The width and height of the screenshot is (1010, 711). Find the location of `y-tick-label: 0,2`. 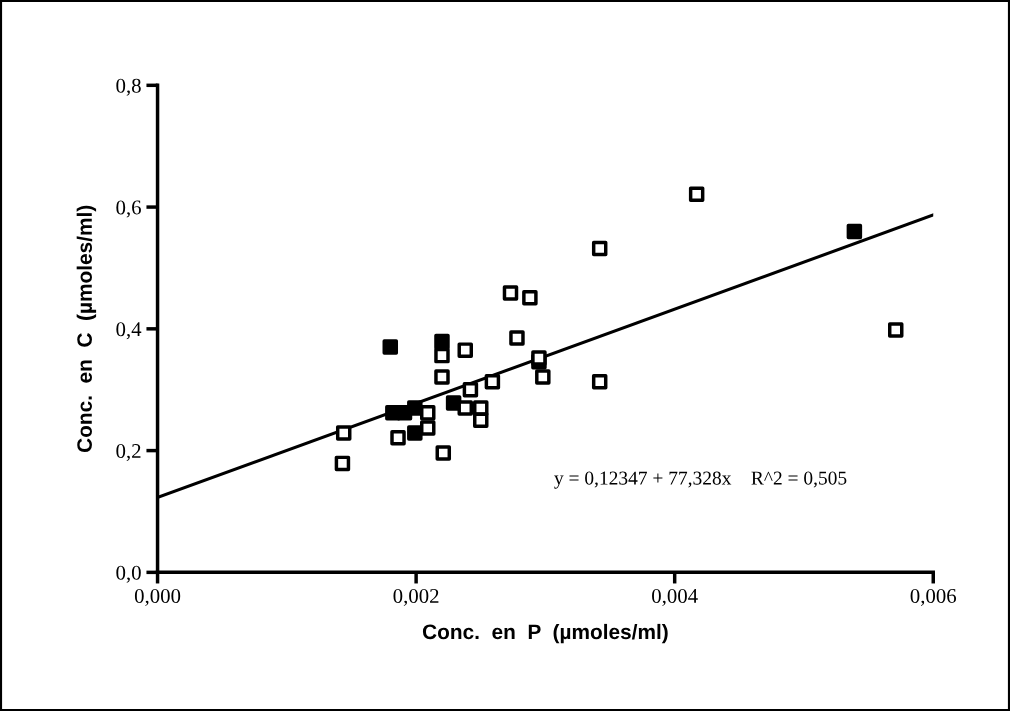

y-tick-label: 0,2 is located at coordinates (128, 452).